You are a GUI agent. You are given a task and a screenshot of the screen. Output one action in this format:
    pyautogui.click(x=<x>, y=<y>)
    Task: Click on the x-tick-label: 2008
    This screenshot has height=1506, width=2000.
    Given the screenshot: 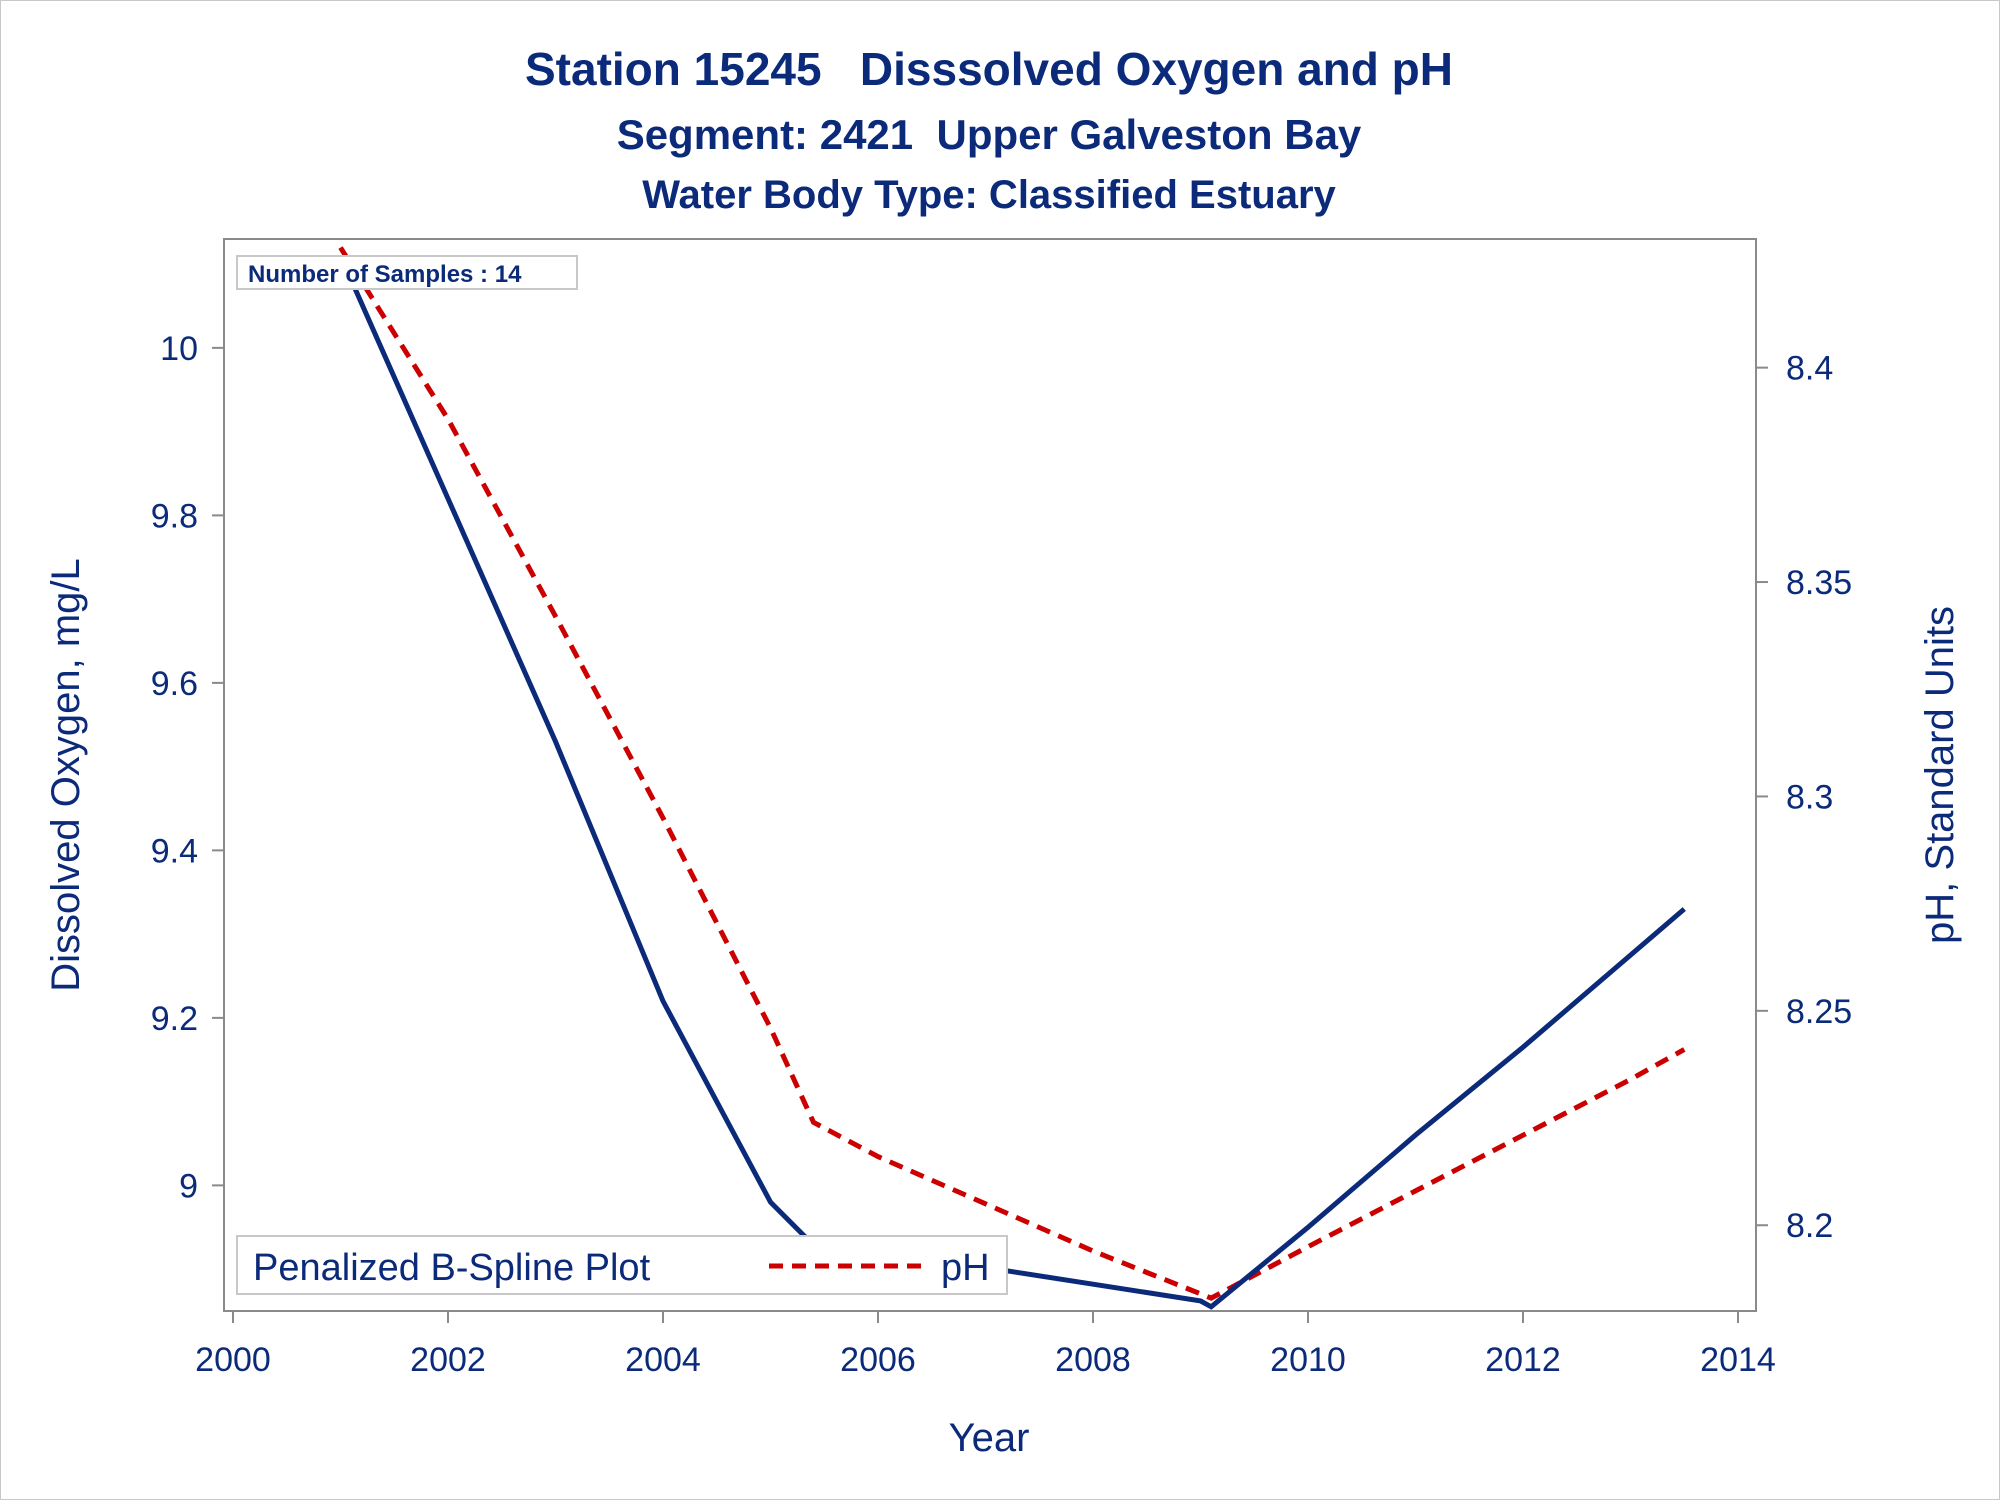 What is the action you would take?
    pyautogui.click(x=1093, y=1360)
    